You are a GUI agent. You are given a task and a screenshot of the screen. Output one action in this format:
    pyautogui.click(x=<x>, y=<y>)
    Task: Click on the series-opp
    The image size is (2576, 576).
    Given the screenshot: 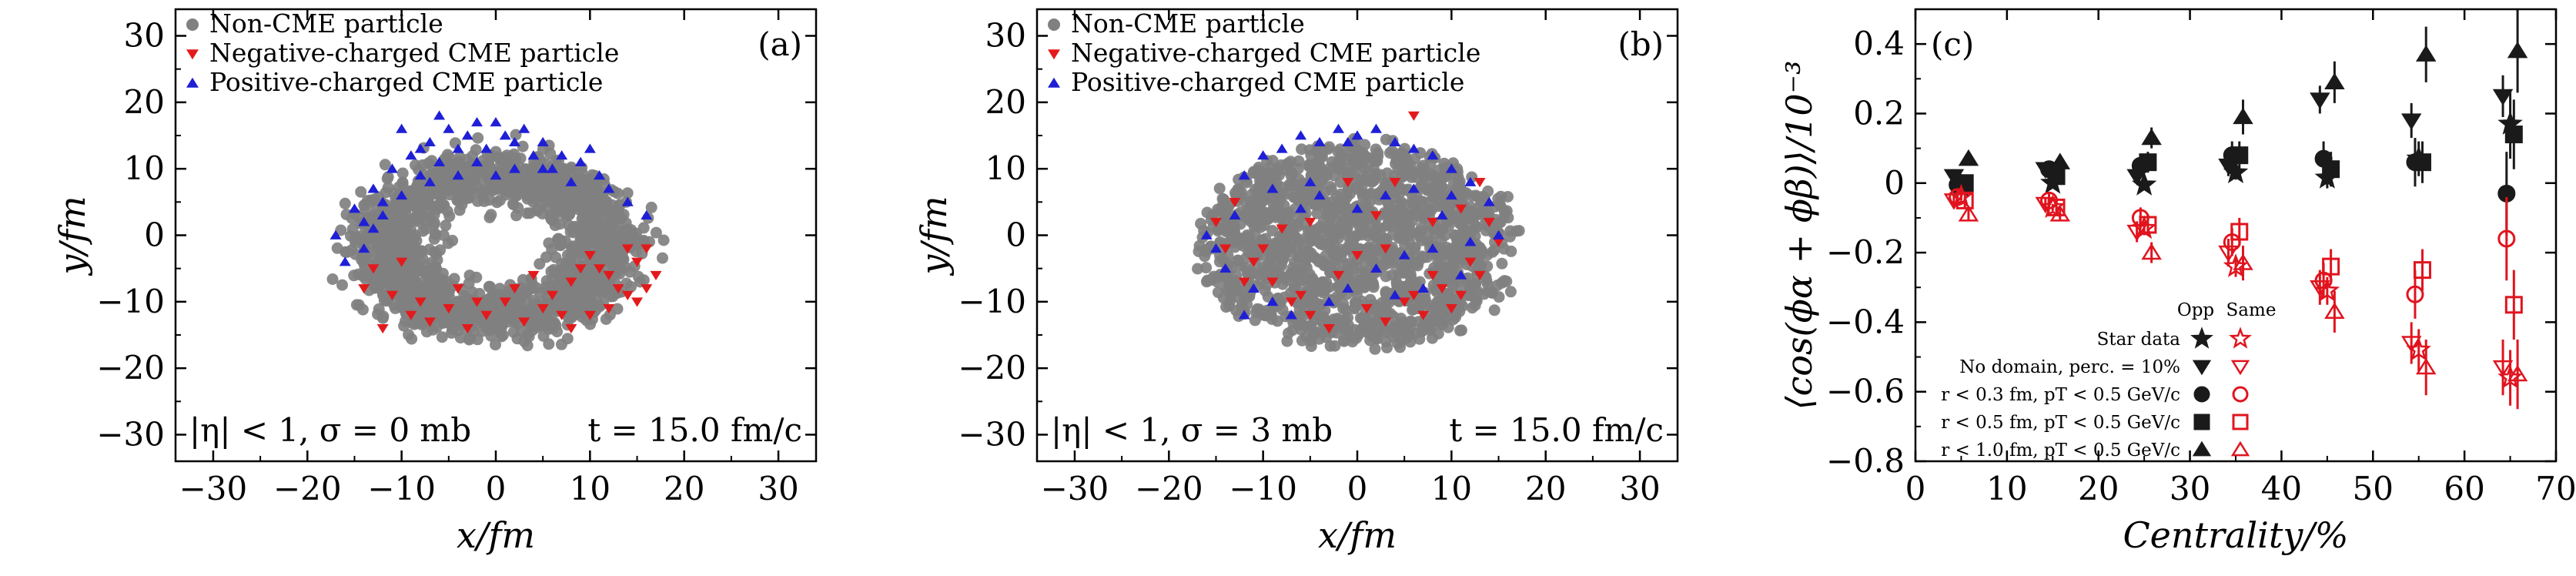 What is the action you would take?
    pyautogui.click(x=2243, y=89)
    